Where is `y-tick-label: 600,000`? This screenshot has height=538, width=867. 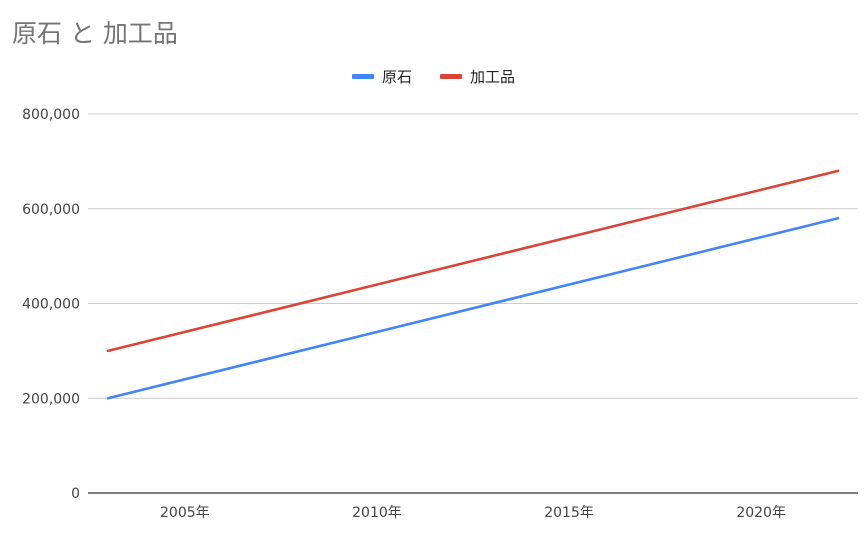
y-tick-label: 600,000 is located at coordinates (51, 210).